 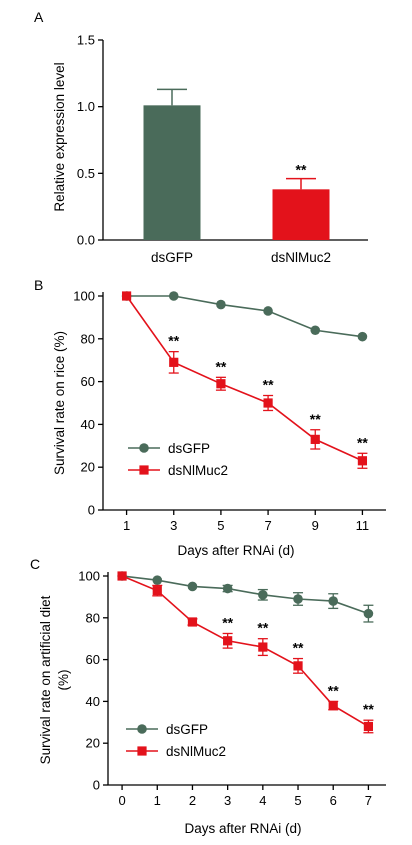 I want to click on panel-c-ylabel-line1: Survival rate on artificial diet, so click(x=45, y=679).